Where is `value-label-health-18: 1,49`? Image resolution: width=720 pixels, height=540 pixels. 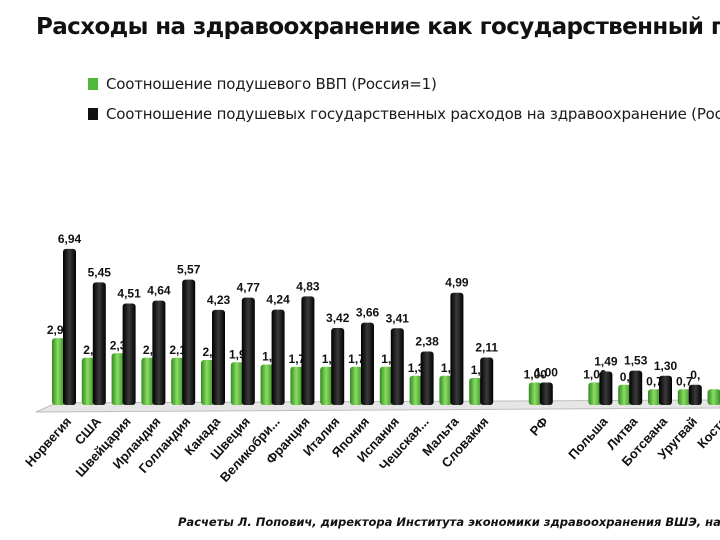 value-label-health-18: 1,49 is located at coordinates (606, 361).